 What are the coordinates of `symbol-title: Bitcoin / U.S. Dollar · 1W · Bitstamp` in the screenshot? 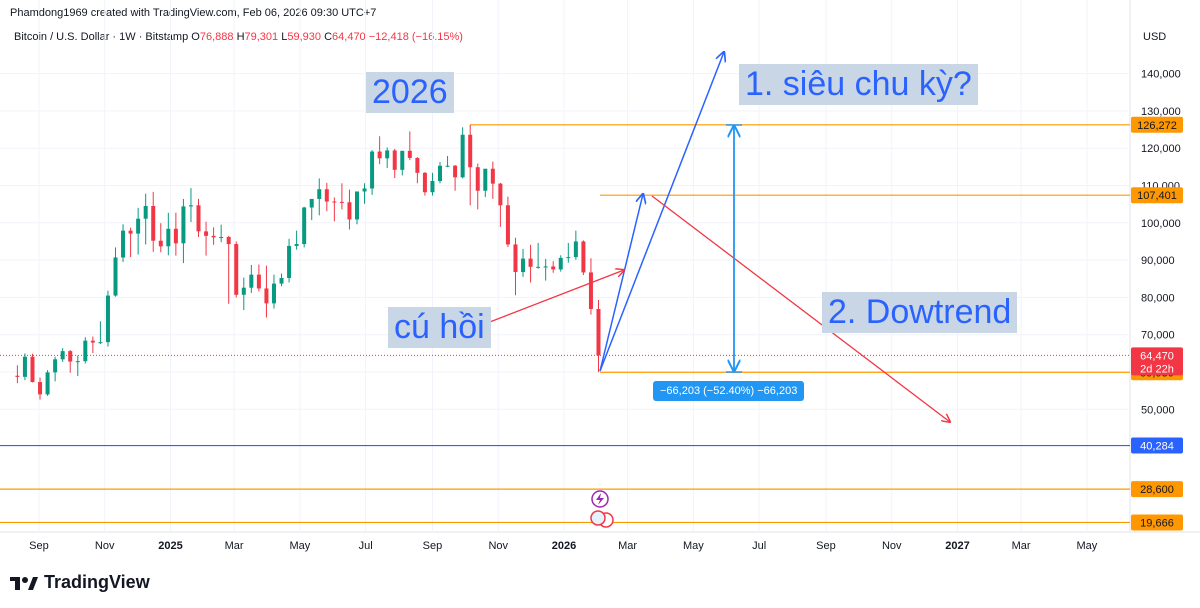 It's located at (101, 37).